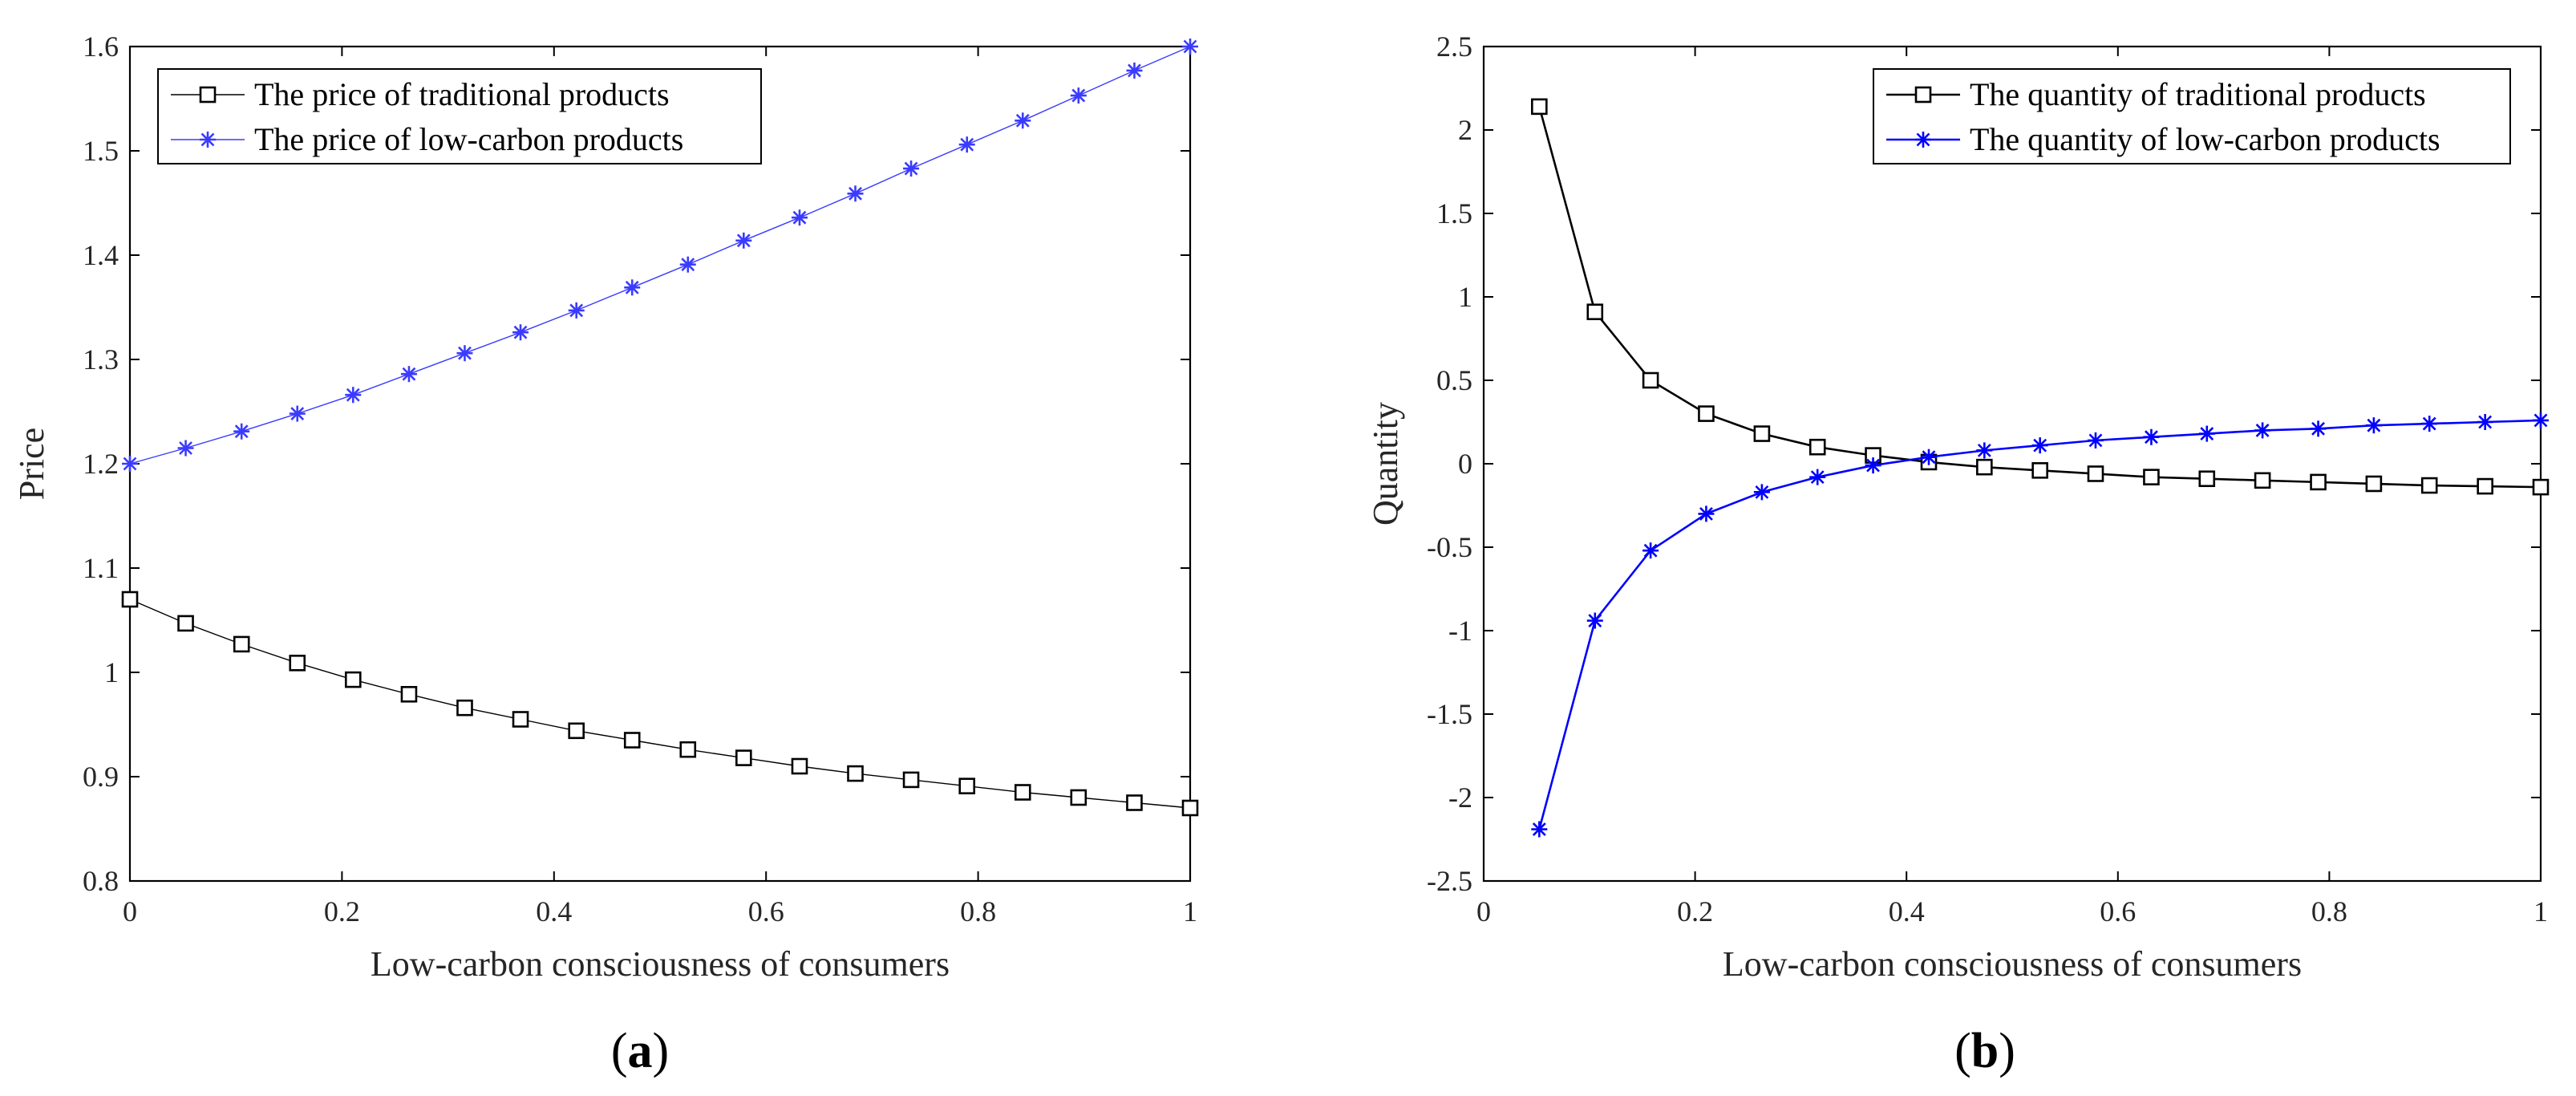 This screenshot has height=1096, width=2576. What do you see at coordinates (101, 777) in the screenshot?
I see `y-tick-label-a: 0.9` at bounding box center [101, 777].